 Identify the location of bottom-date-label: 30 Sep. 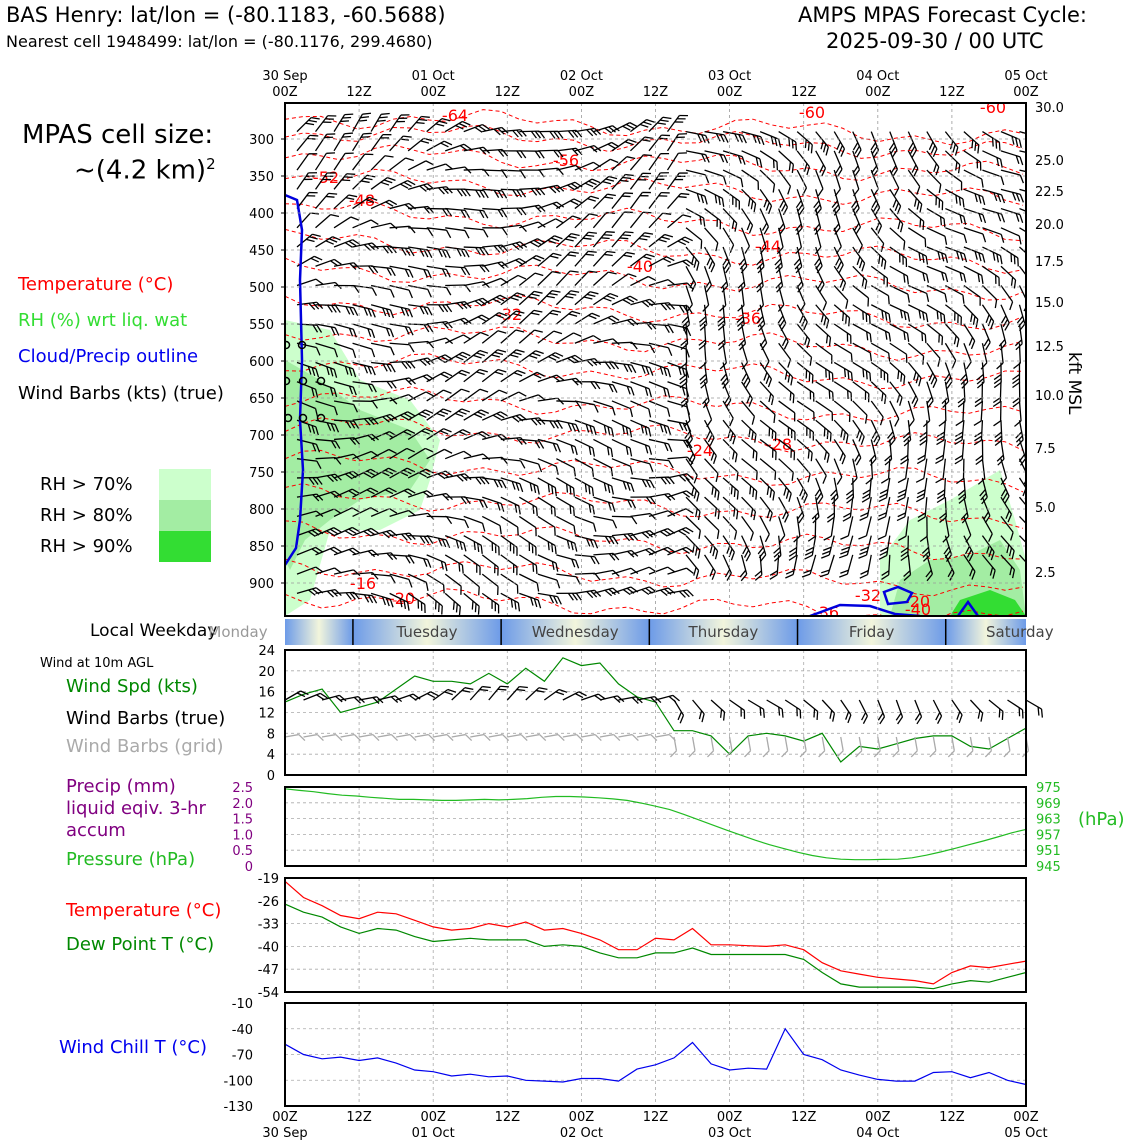
(284, 1133).